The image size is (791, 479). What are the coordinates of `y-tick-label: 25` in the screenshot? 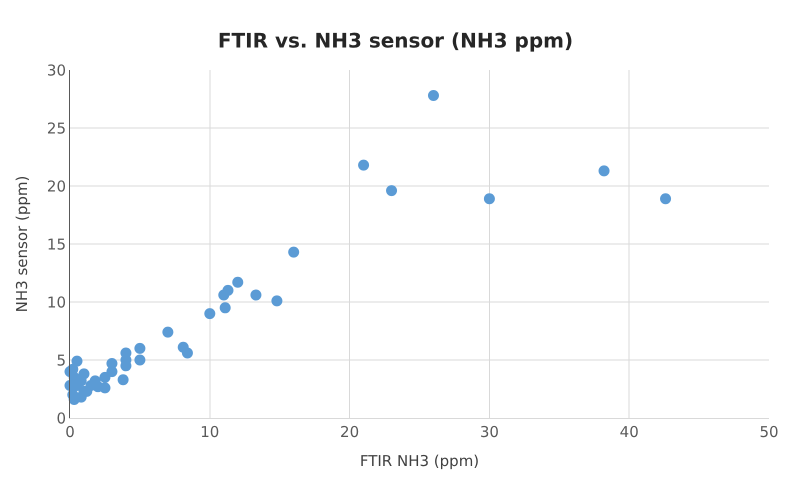 It's located at (56, 128).